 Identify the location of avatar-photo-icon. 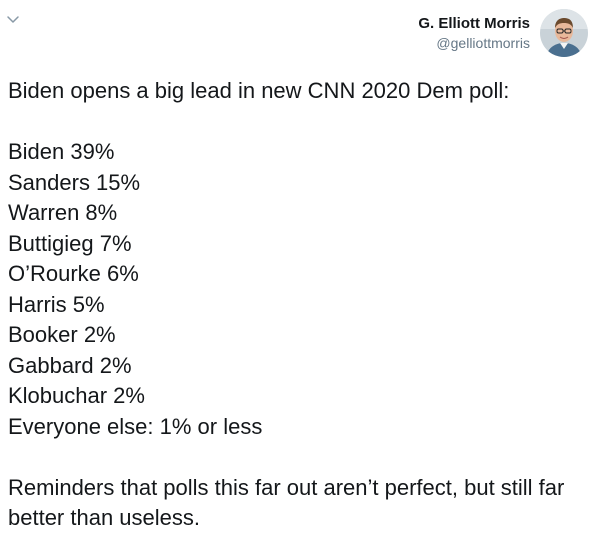
(564, 33).